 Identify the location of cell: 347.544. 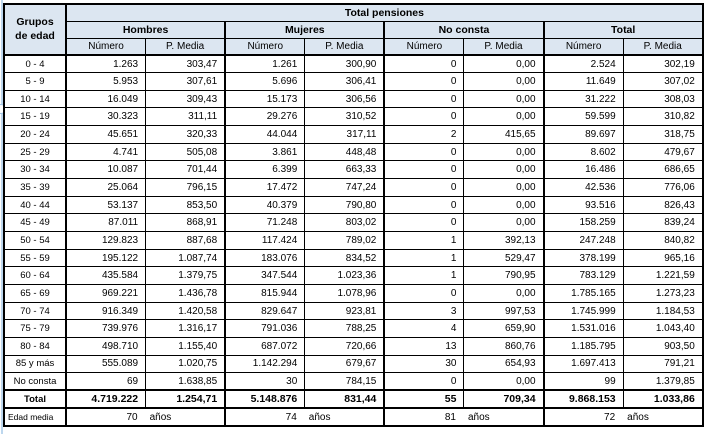
(265, 276).